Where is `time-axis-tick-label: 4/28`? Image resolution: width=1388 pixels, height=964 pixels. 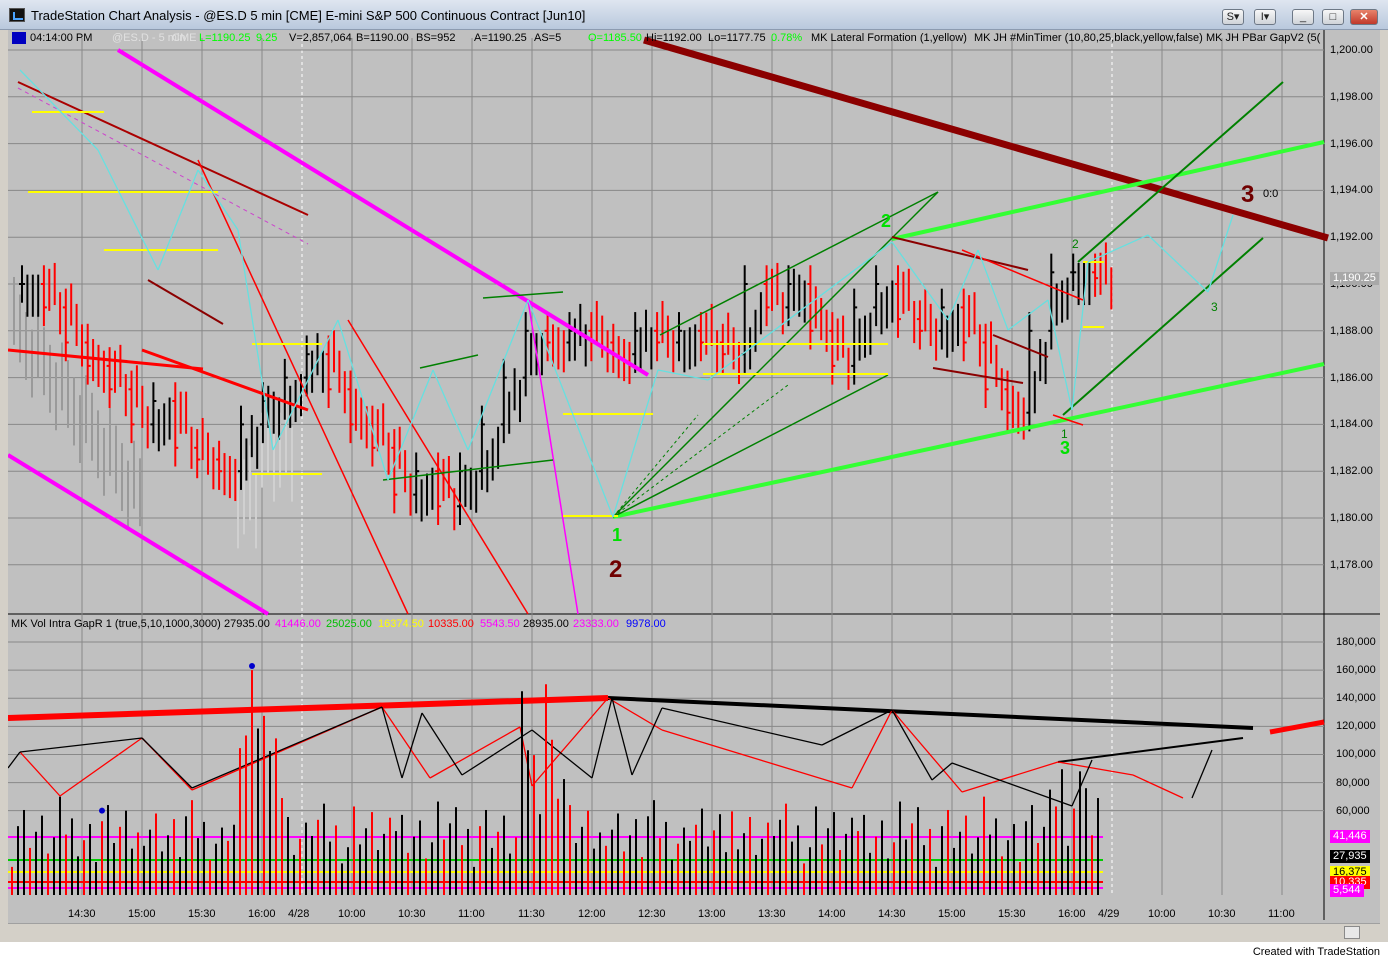 time-axis-tick-label: 4/28 is located at coordinates (299, 914).